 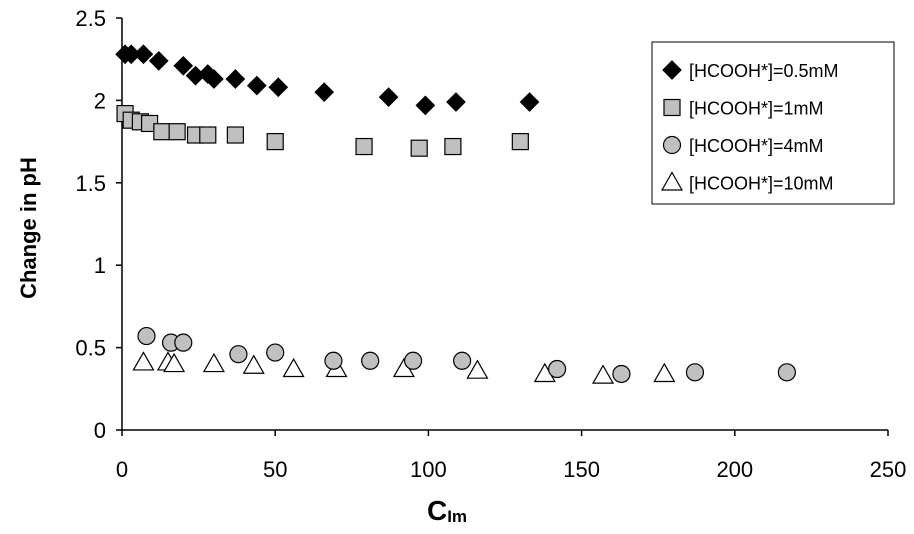 What do you see at coordinates (90, 348) in the screenshot?
I see `y-tick-label: 0.5` at bounding box center [90, 348].